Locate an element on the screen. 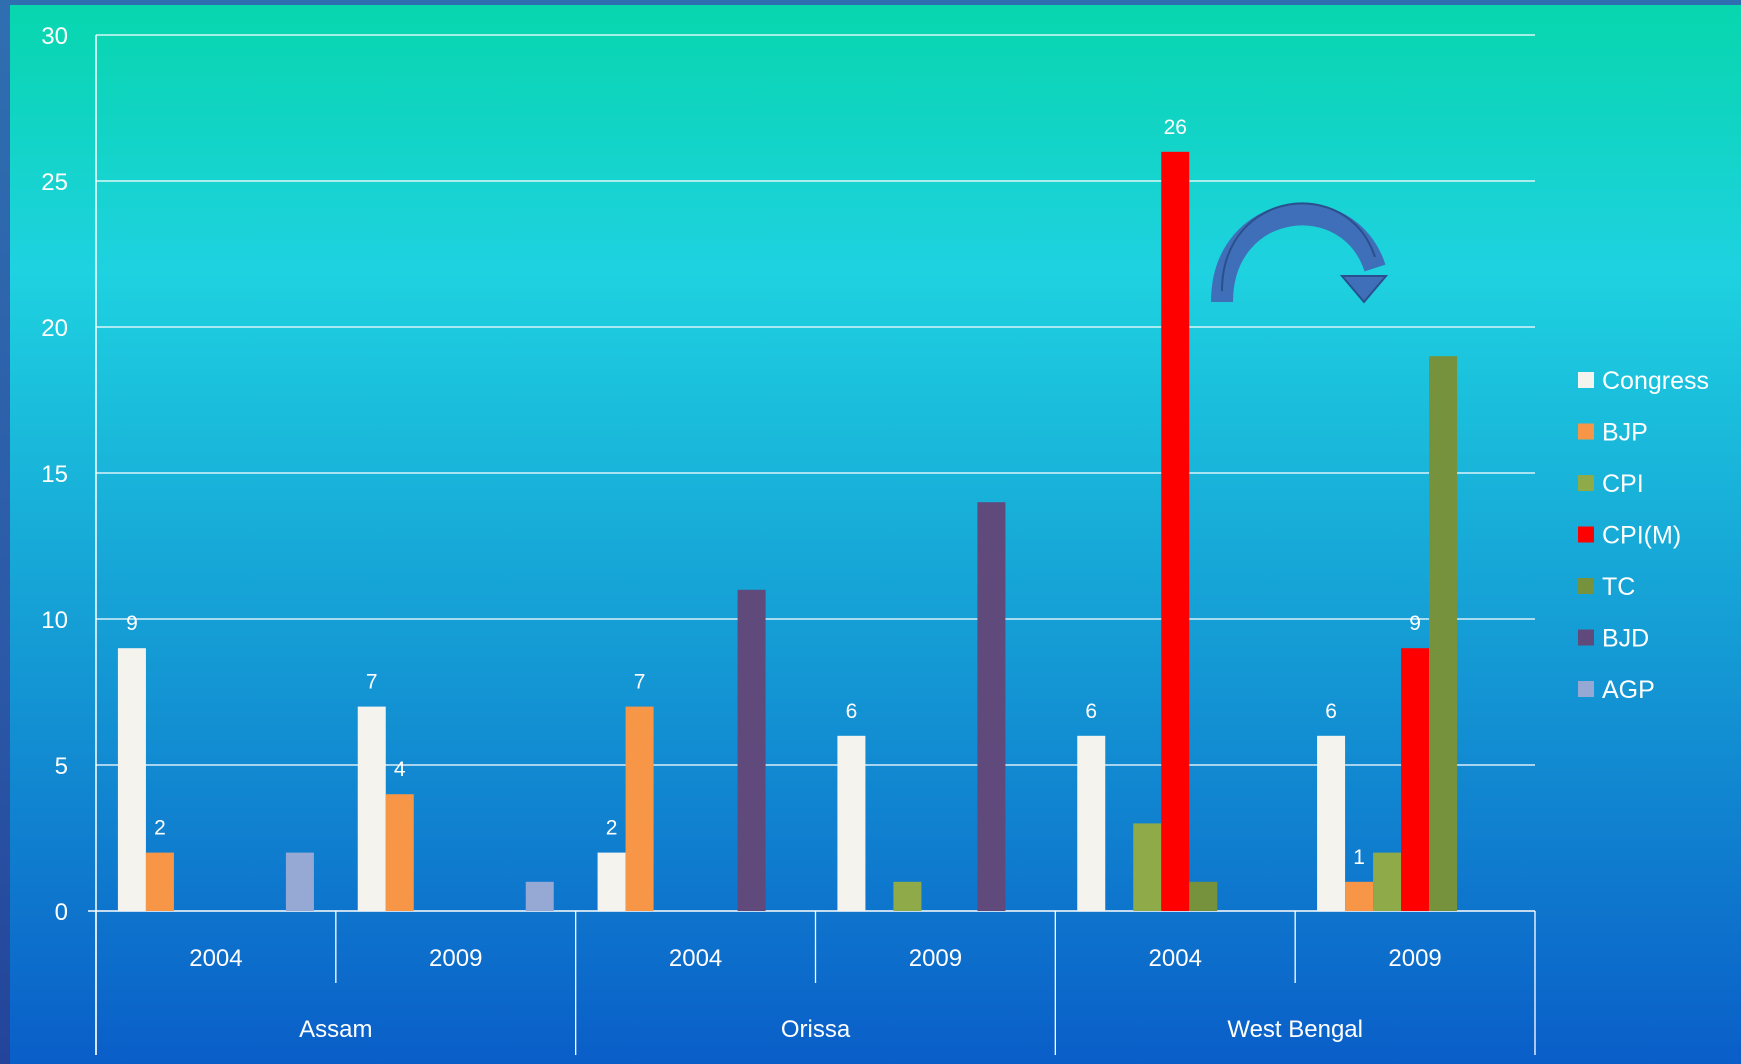 This screenshot has height=1064, width=1741. arrow-head-icon is located at coordinates (1364, 289).